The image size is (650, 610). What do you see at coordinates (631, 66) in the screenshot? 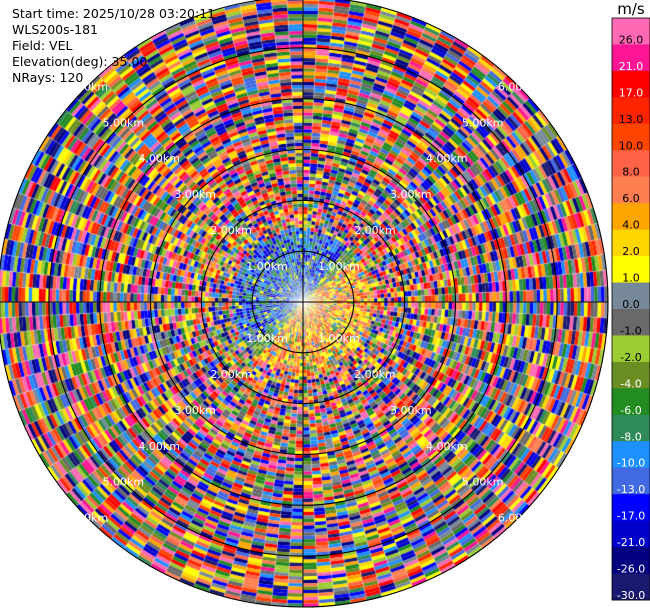
I see `colorbar-tick-label-1: 21.0` at bounding box center [631, 66].